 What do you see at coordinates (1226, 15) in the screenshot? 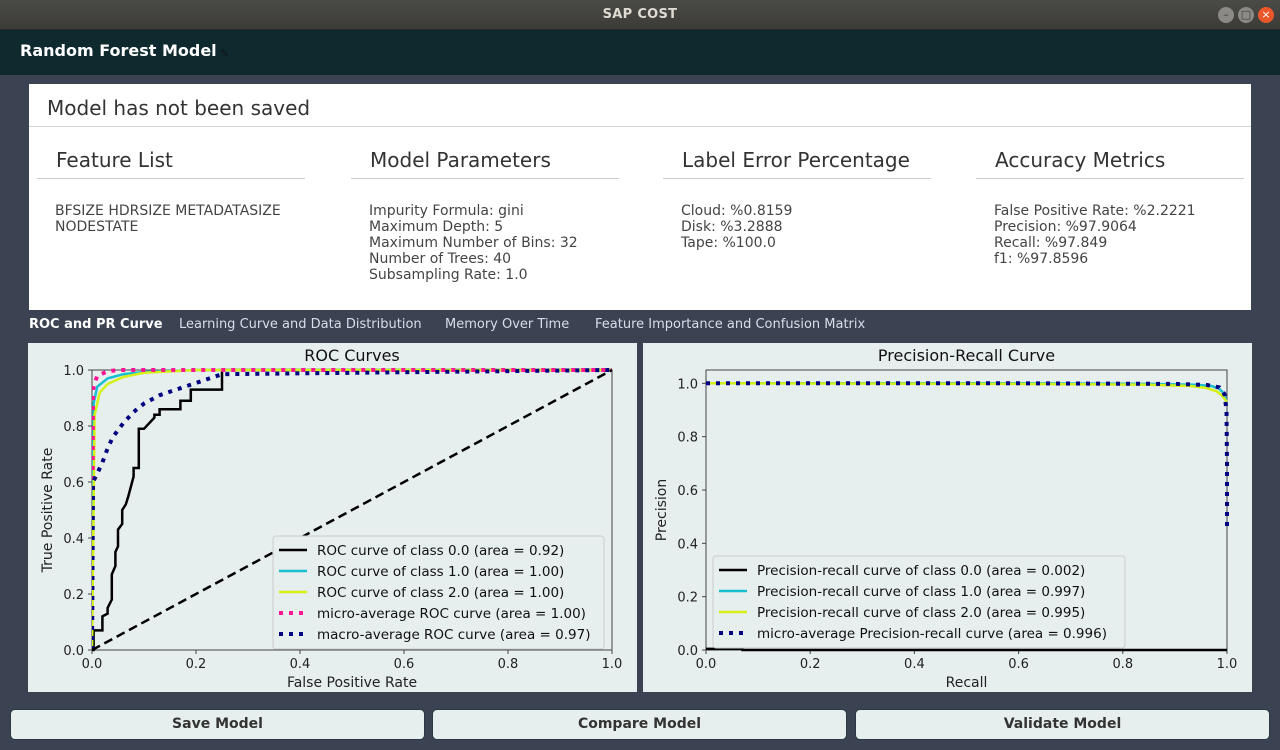
I see `minimize-icon: –` at bounding box center [1226, 15].